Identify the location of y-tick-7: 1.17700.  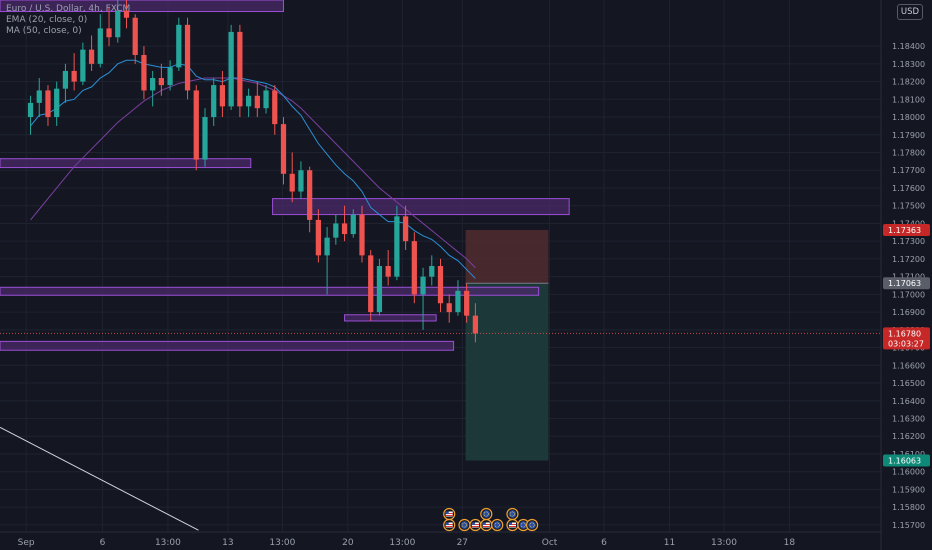
(908, 170).